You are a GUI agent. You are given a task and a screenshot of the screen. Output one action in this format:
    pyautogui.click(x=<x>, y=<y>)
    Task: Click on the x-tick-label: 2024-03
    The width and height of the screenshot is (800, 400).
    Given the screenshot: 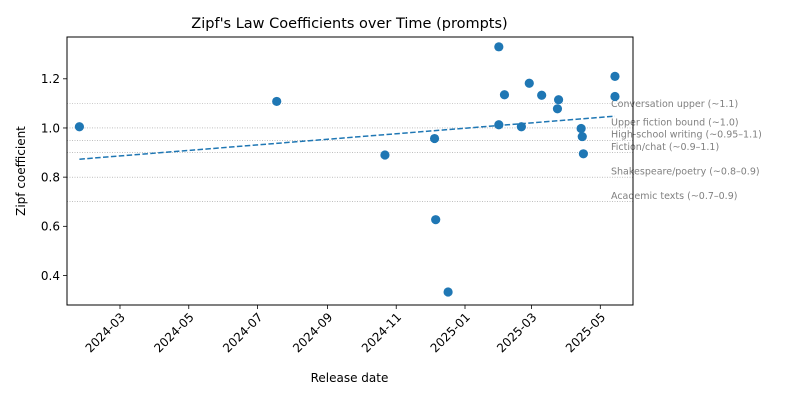 What is the action you would take?
    pyautogui.click(x=105, y=332)
    